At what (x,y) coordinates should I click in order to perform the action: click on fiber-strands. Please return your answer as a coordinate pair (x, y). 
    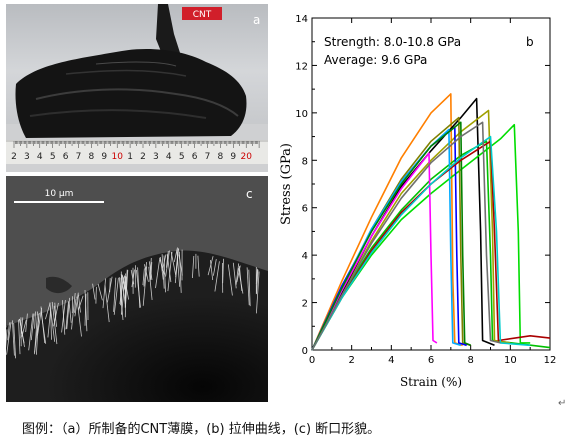
    Looking at the image, I should click on (133, 303).